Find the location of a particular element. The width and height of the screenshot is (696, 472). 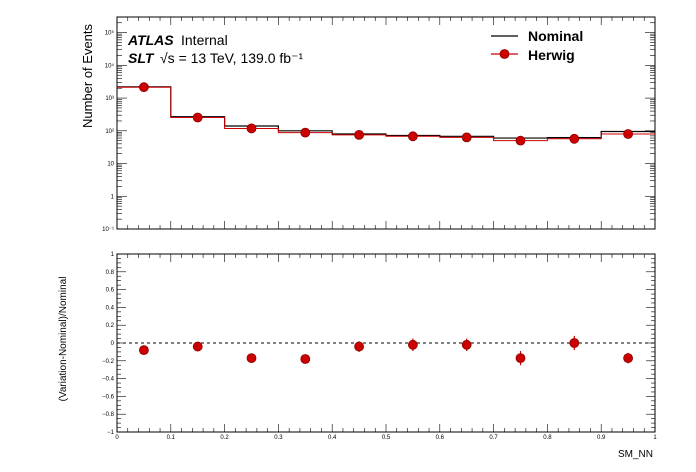

bottom-y-tick-label: 0.4 is located at coordinates (110, 308).